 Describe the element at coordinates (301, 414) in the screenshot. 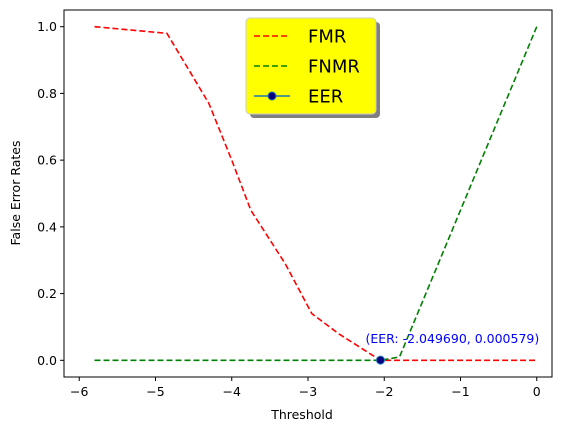

I see `x-axis-label: Threshold` at that location.